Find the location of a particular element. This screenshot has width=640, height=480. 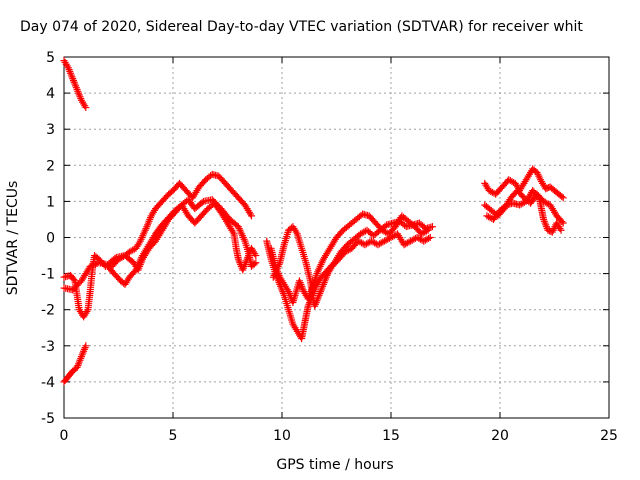

x-tick-label: 25 is located at coordinates (609, 436).